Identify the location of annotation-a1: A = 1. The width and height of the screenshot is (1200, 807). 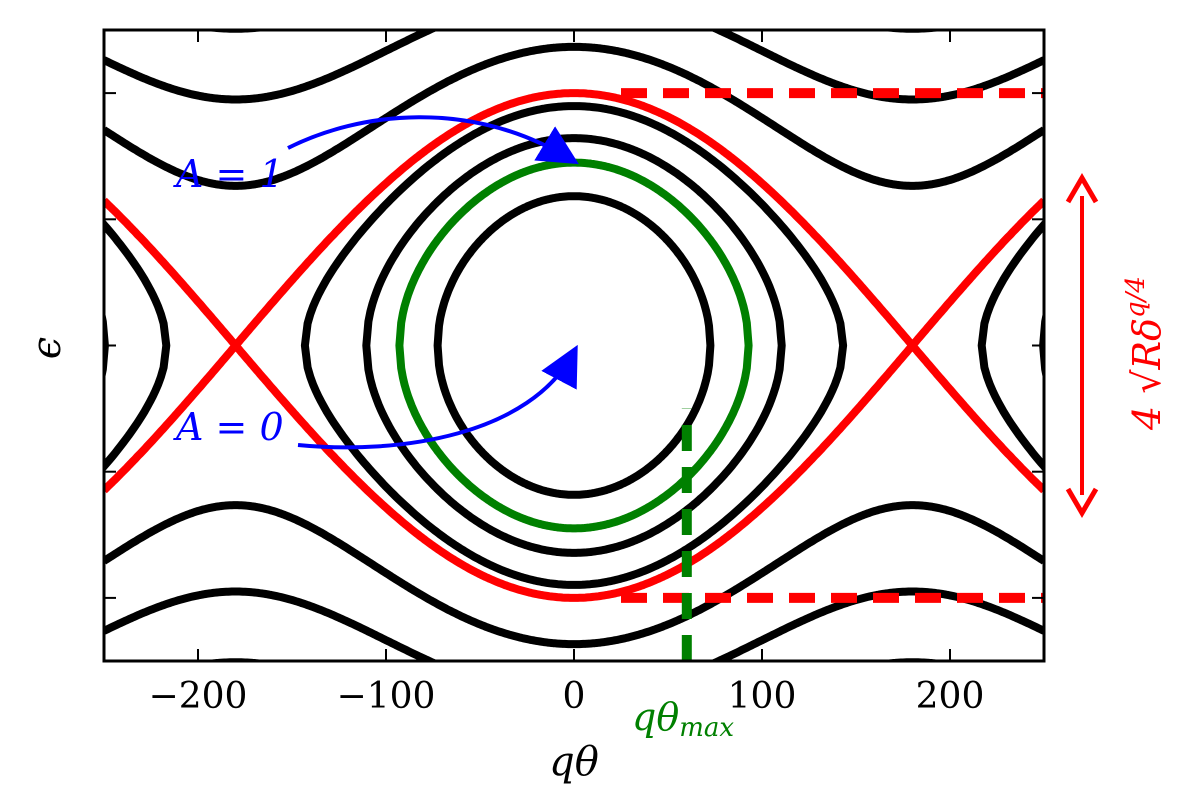
(228, 174).